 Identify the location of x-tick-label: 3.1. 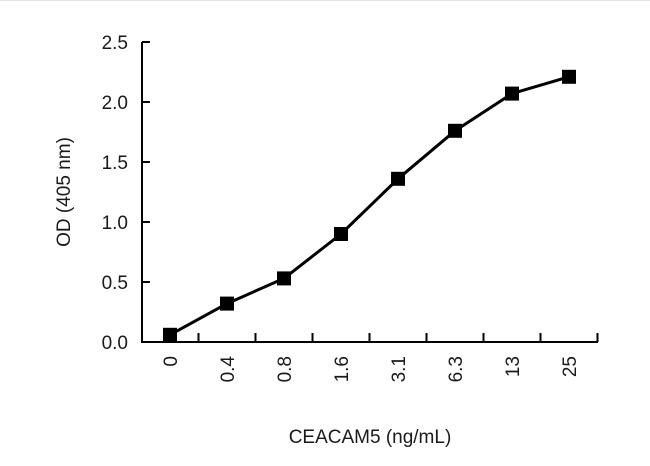
(399, 369).